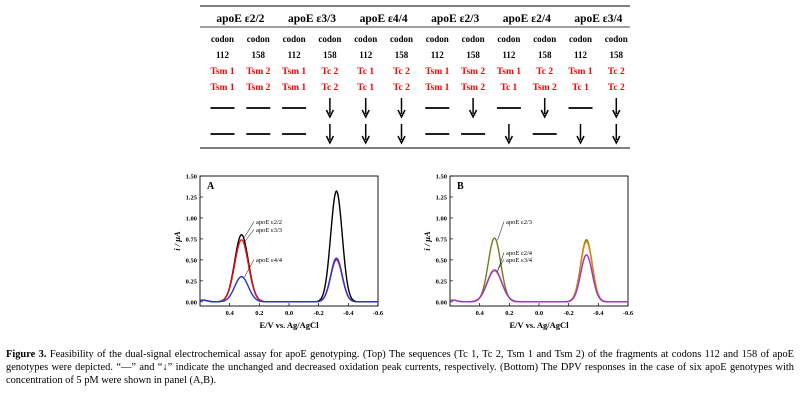  What do you see at coordinates (519, 260) in the screenshot?
I see `series-label: apoE ε3/4` at bounding box center [519, 260].